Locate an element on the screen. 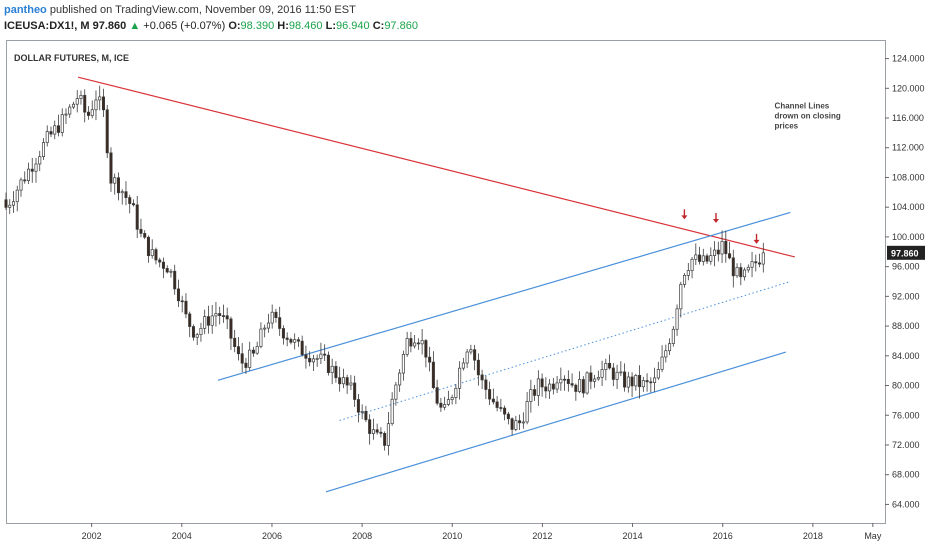  y-tick-label: 120.000 is located at coordinates (908, 88).